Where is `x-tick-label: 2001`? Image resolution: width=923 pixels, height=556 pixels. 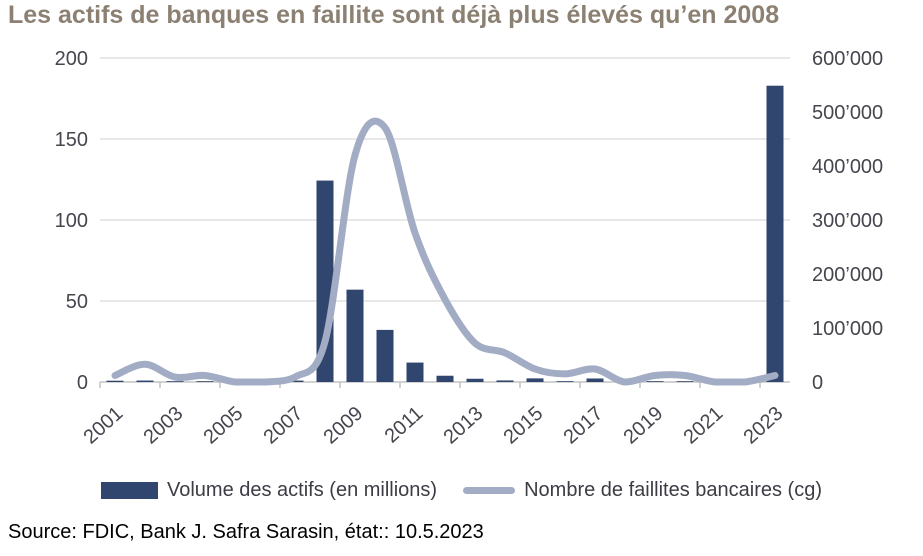
x-tick-label: 2001 is located at coordinates (104, 425).